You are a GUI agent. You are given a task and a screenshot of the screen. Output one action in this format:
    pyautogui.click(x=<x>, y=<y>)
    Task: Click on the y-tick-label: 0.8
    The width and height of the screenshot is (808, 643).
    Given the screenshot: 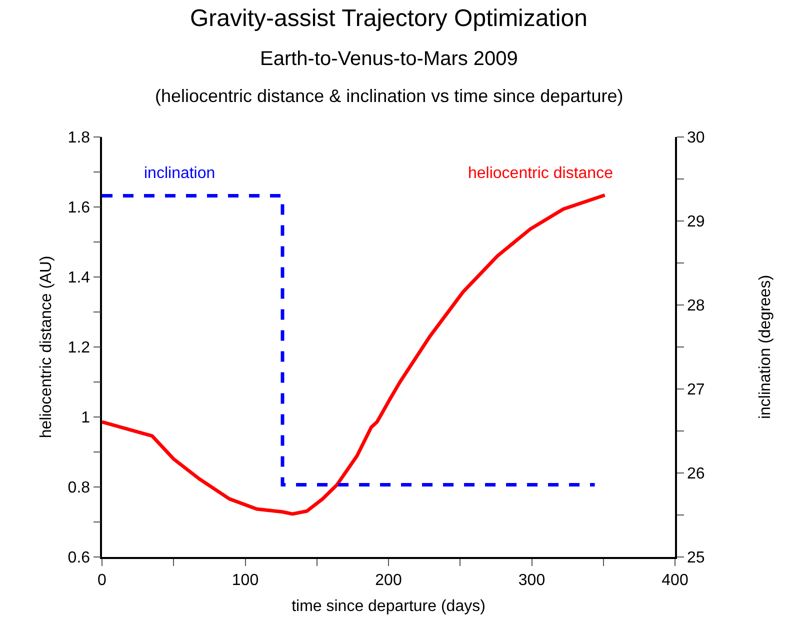 What is the action you would take?
    pyautogui.click(x=79, y=488)
    